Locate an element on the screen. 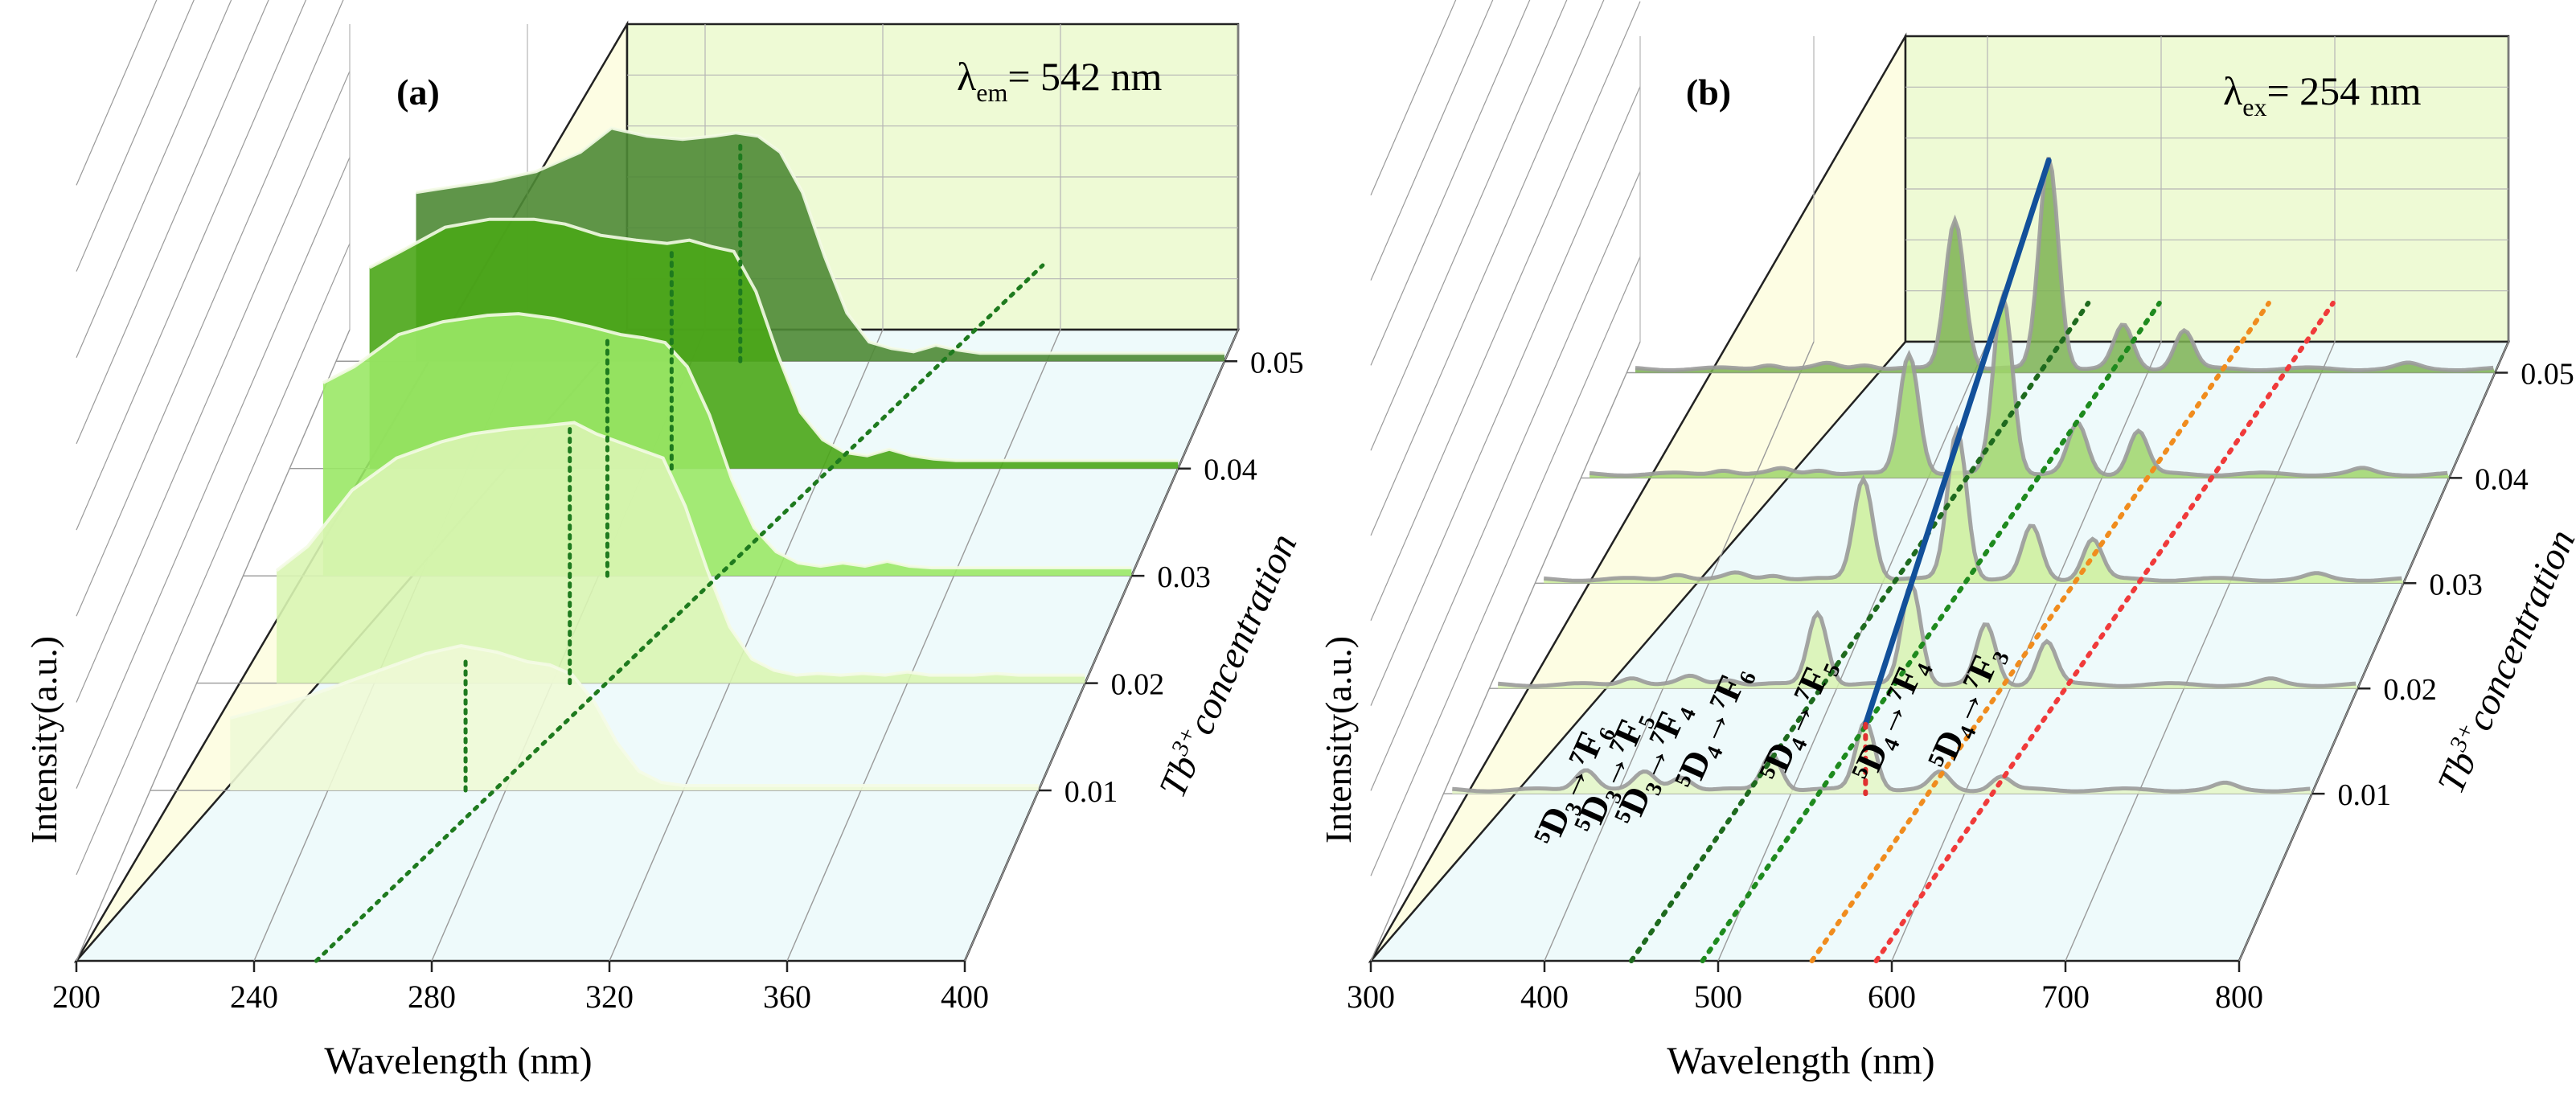 The width and height of the screenshot is (2576, 1104). panel-a-z-ticks: 0.01 0.02 0.03 0.04 0.05 is located at coordinates (1171, 577).